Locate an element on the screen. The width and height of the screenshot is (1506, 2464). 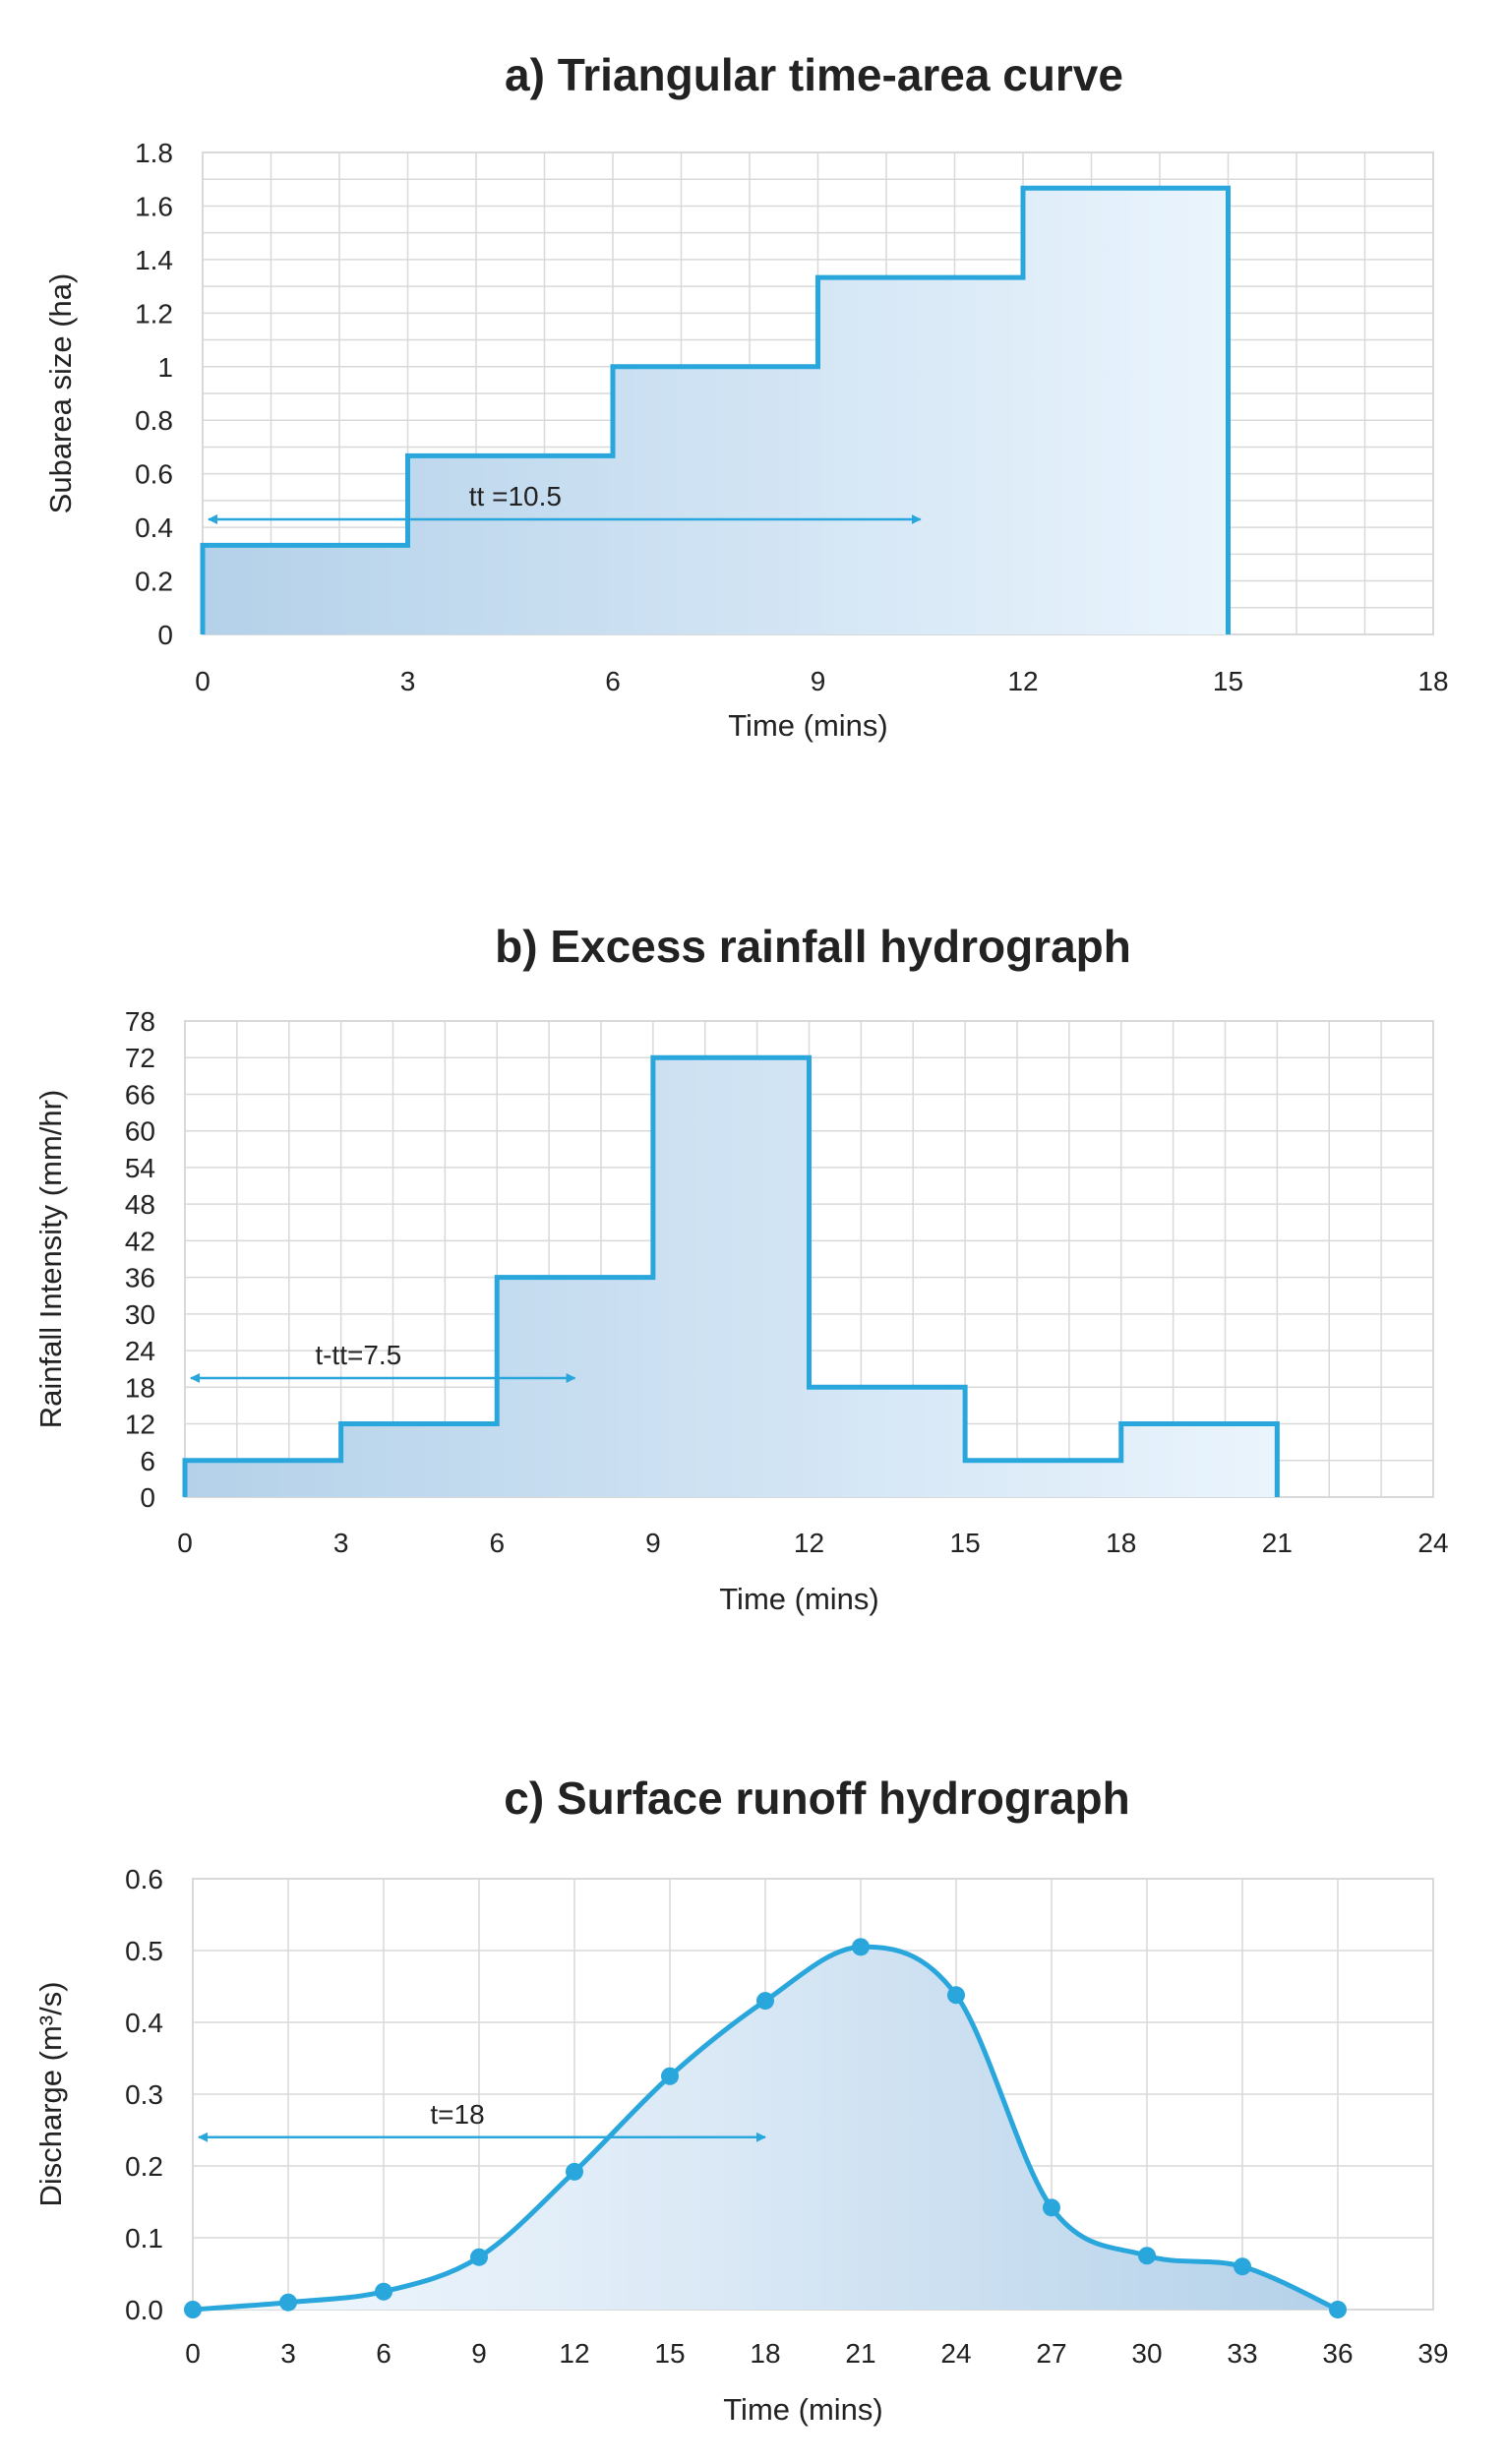
y-tick-label: 1.8 is located at coordinates (154, 153).